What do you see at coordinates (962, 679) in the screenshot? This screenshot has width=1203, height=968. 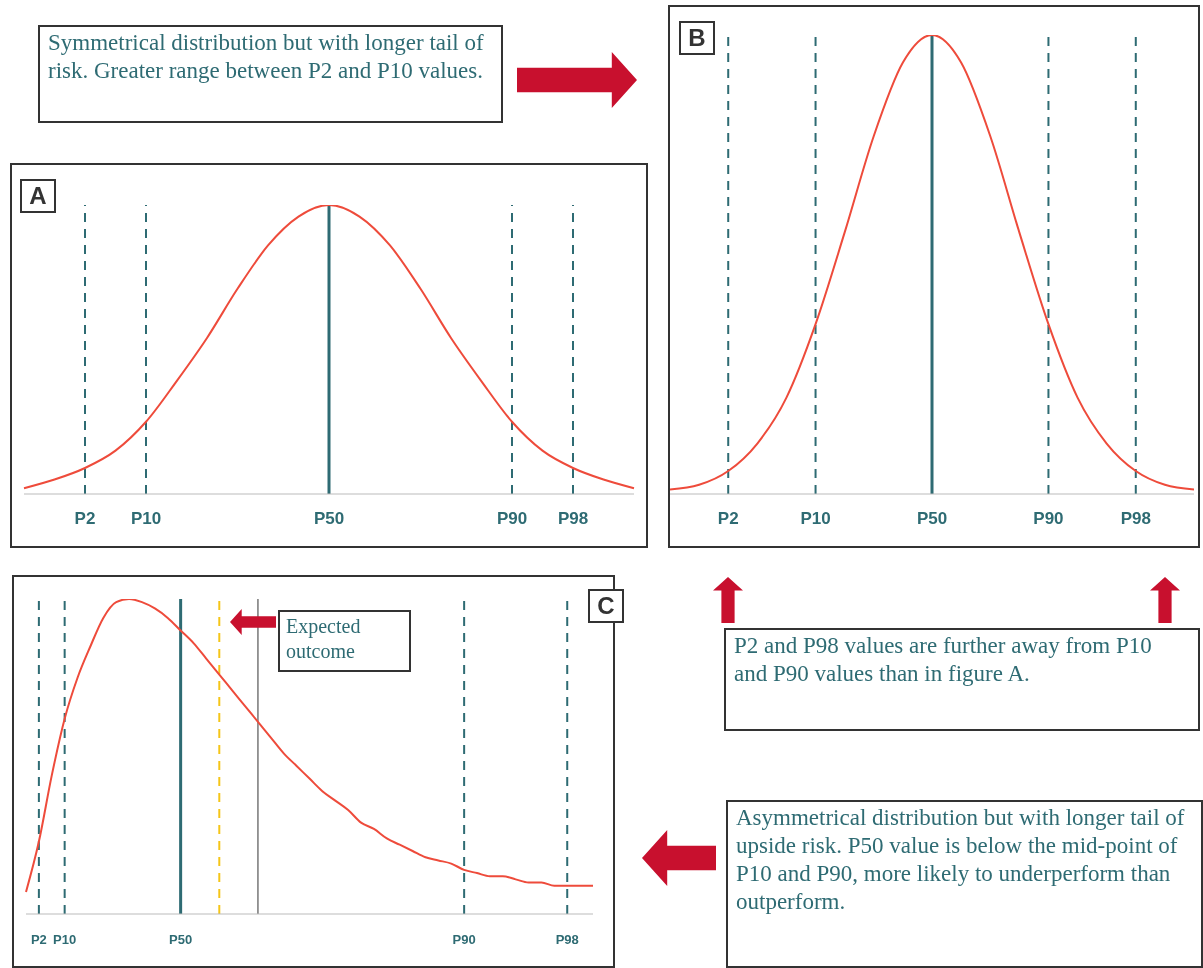 I see `text: P2 and P98 values are further away from P10 and P90 values than in figure A.` at bounding box center [962, 679].